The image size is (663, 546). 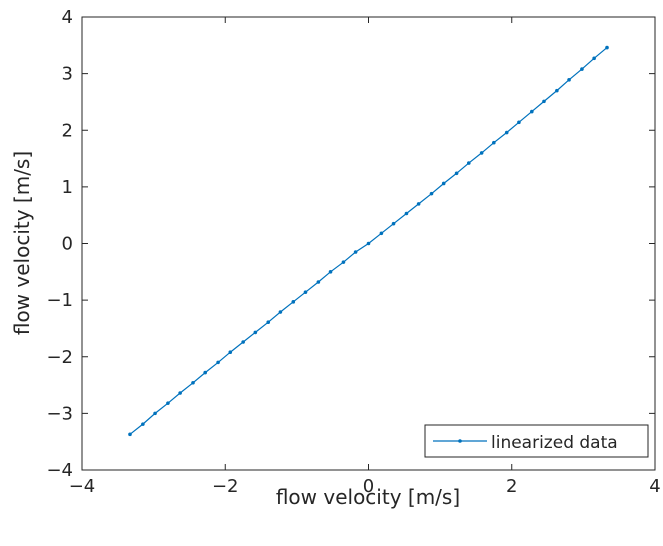 I want to click on y-tick-label: −4, so click(x=59, y=470).